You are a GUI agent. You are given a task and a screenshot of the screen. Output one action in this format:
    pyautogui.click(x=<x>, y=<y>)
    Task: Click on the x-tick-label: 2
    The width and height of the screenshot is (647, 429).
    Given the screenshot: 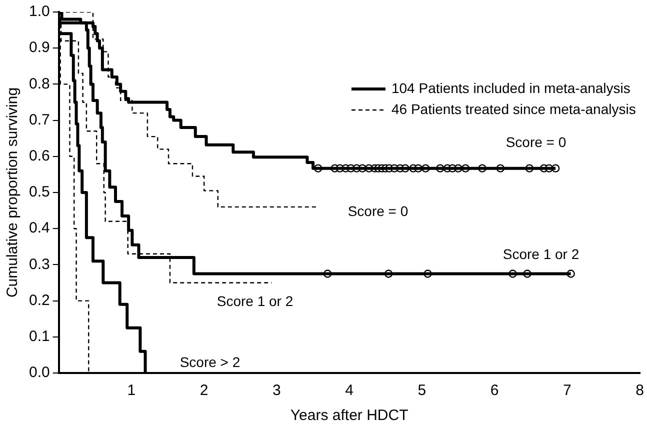 What is the action you would take?
    pyautogui.click(x=204, y=391)
    